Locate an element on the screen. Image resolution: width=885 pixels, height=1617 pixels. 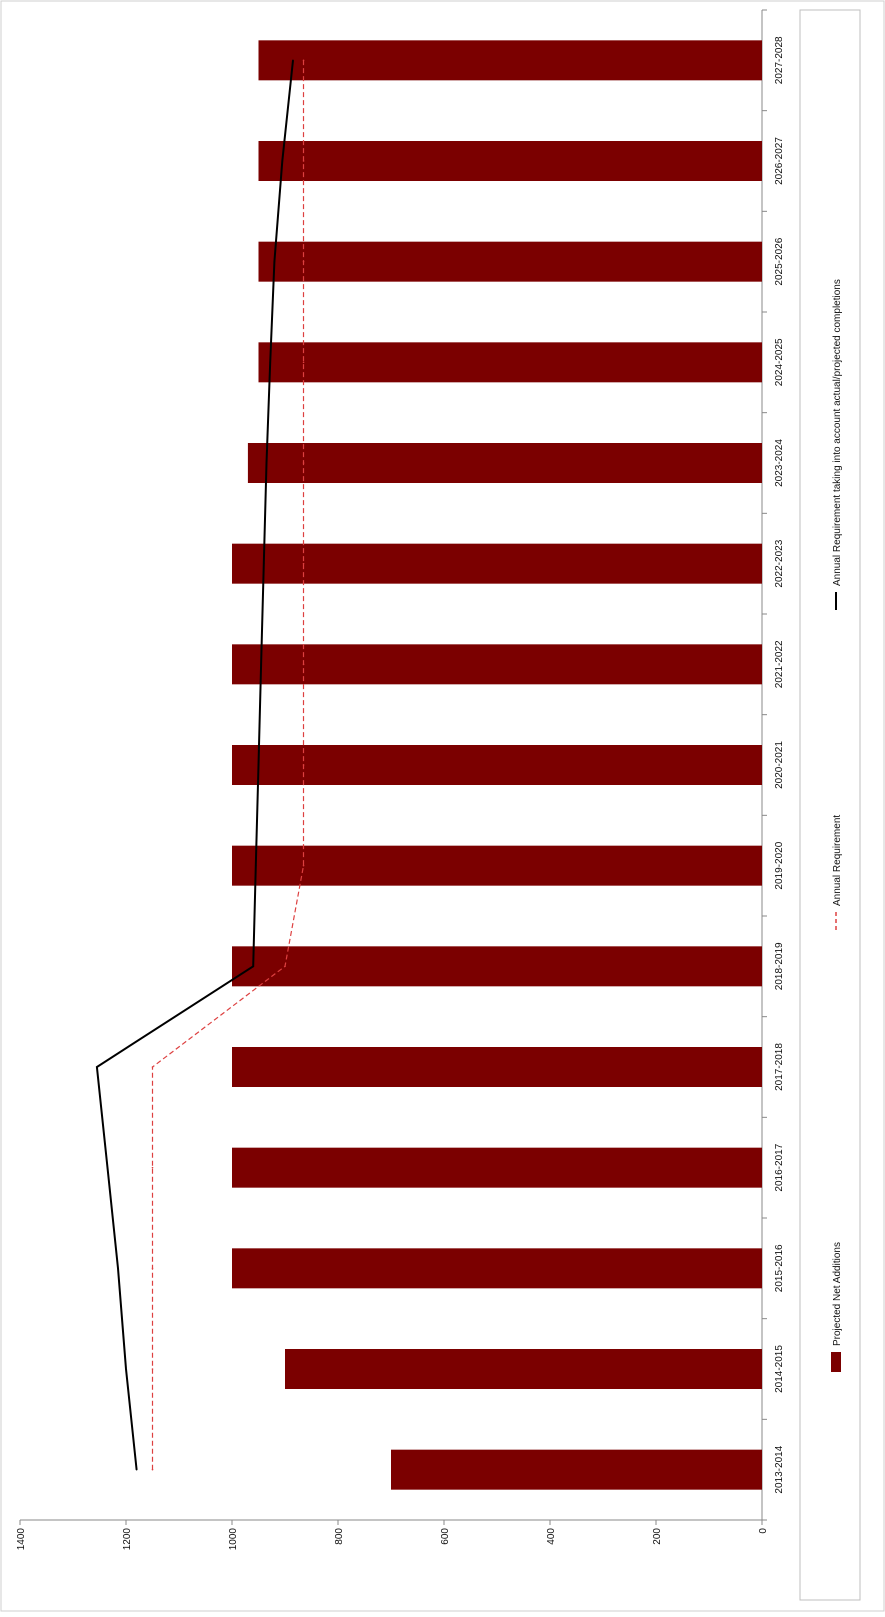
category-tick-label: 2014-2015 is located at coordinates (779, 1369).